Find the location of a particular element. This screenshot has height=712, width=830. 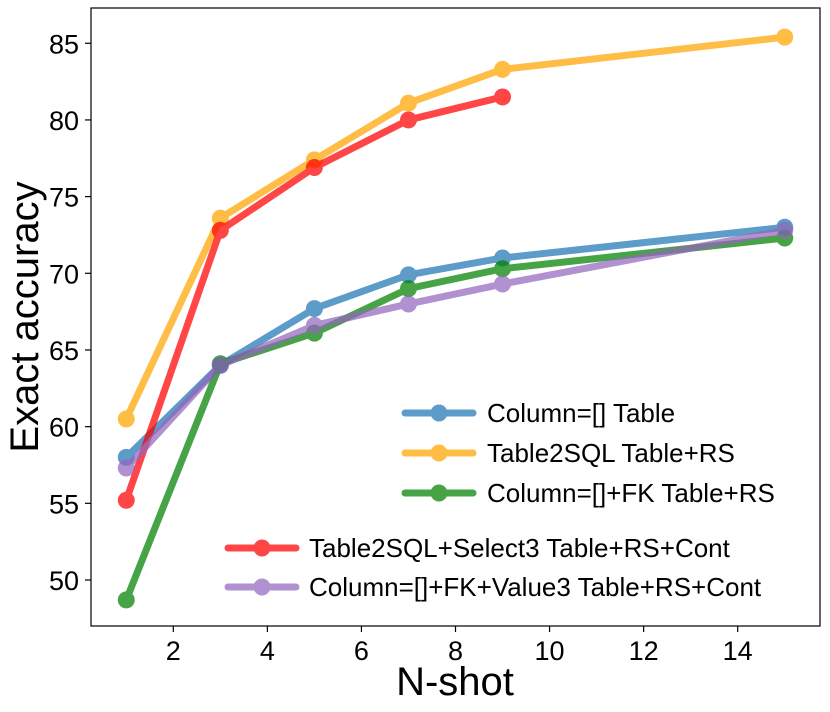

x-axis: 2 4 6 8 10 12 14 is located at coordinates (459, 646).